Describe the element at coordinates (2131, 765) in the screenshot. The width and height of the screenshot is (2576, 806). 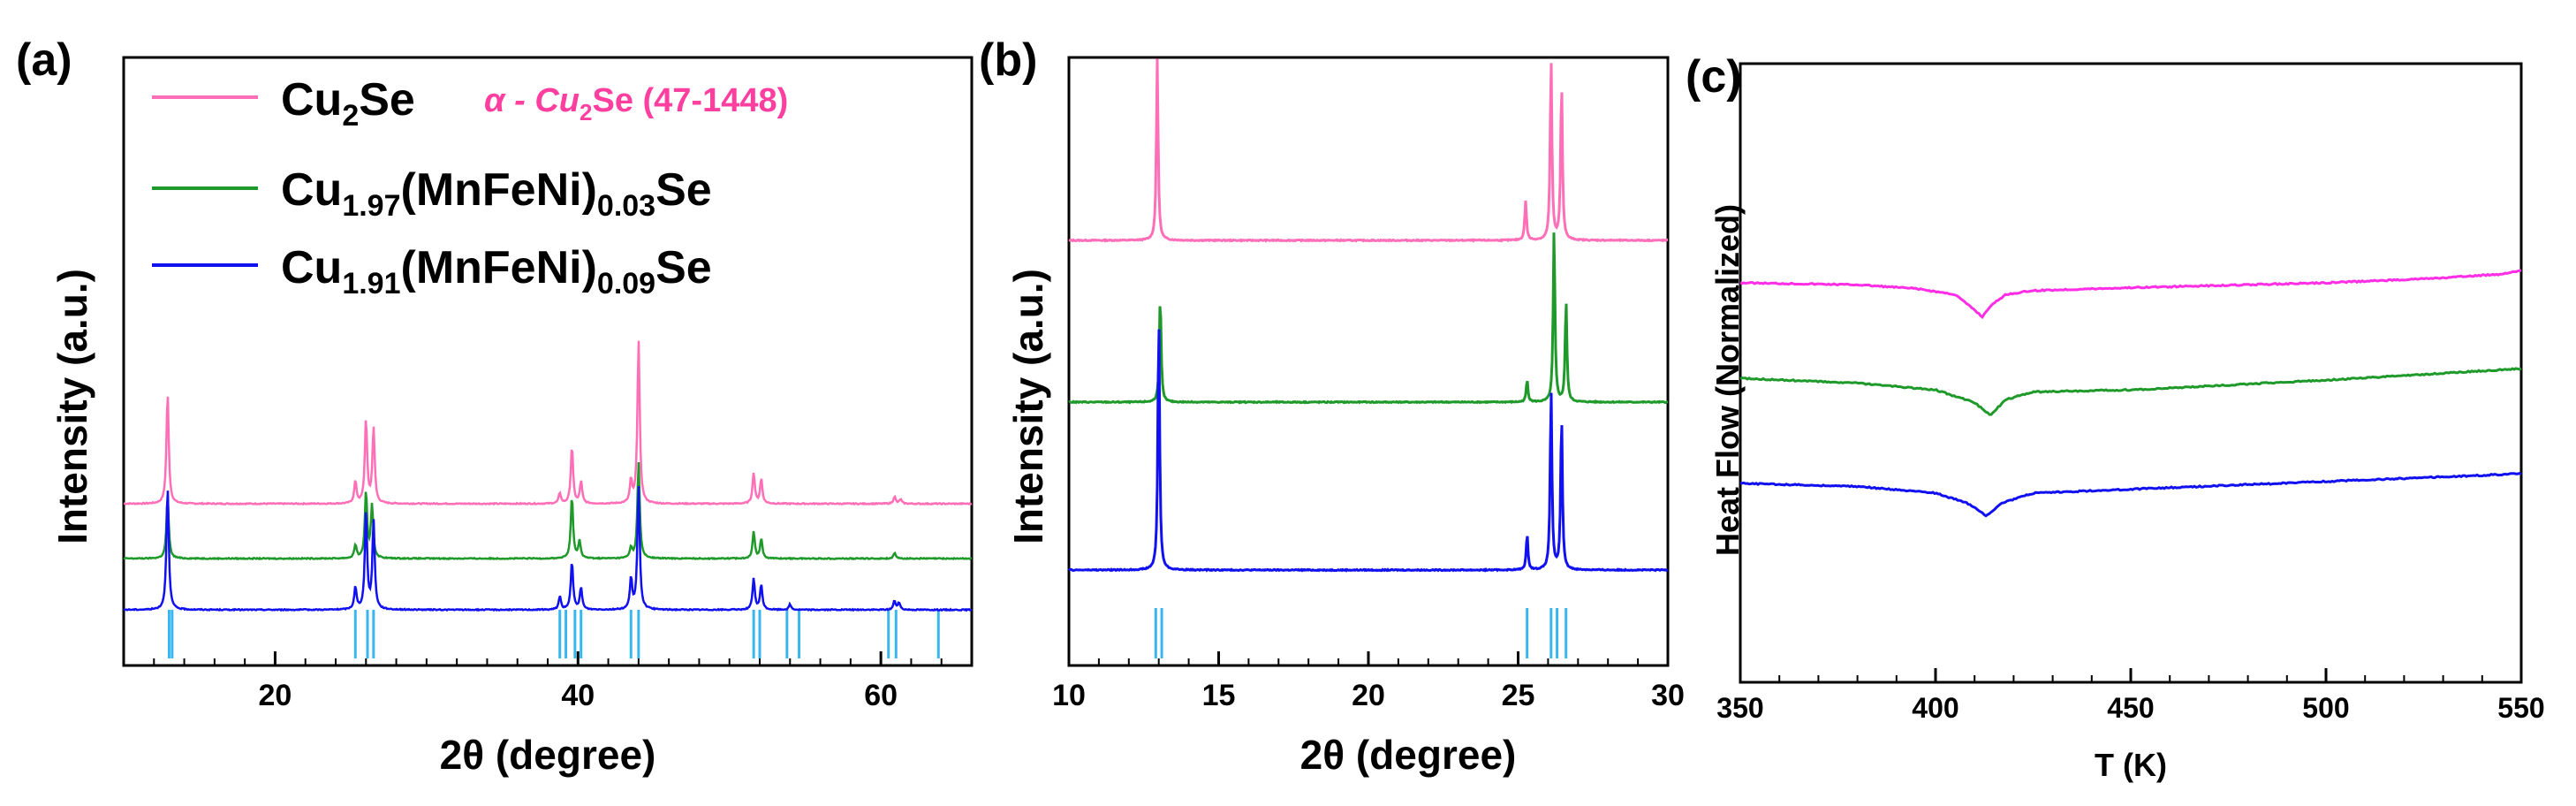
I see `panel-c-x-axis-title: T (K)` at that location.